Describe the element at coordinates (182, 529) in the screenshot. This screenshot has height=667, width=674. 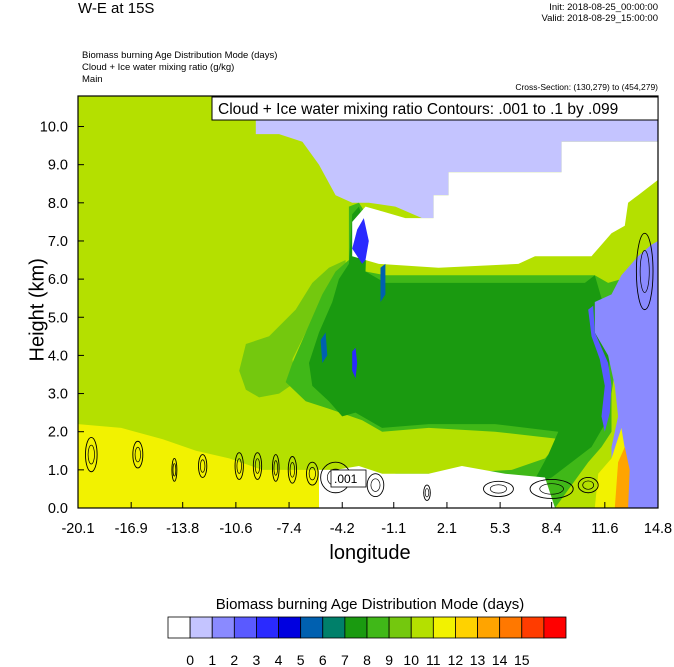
I see `x-tick-label: -13.8` at that location.